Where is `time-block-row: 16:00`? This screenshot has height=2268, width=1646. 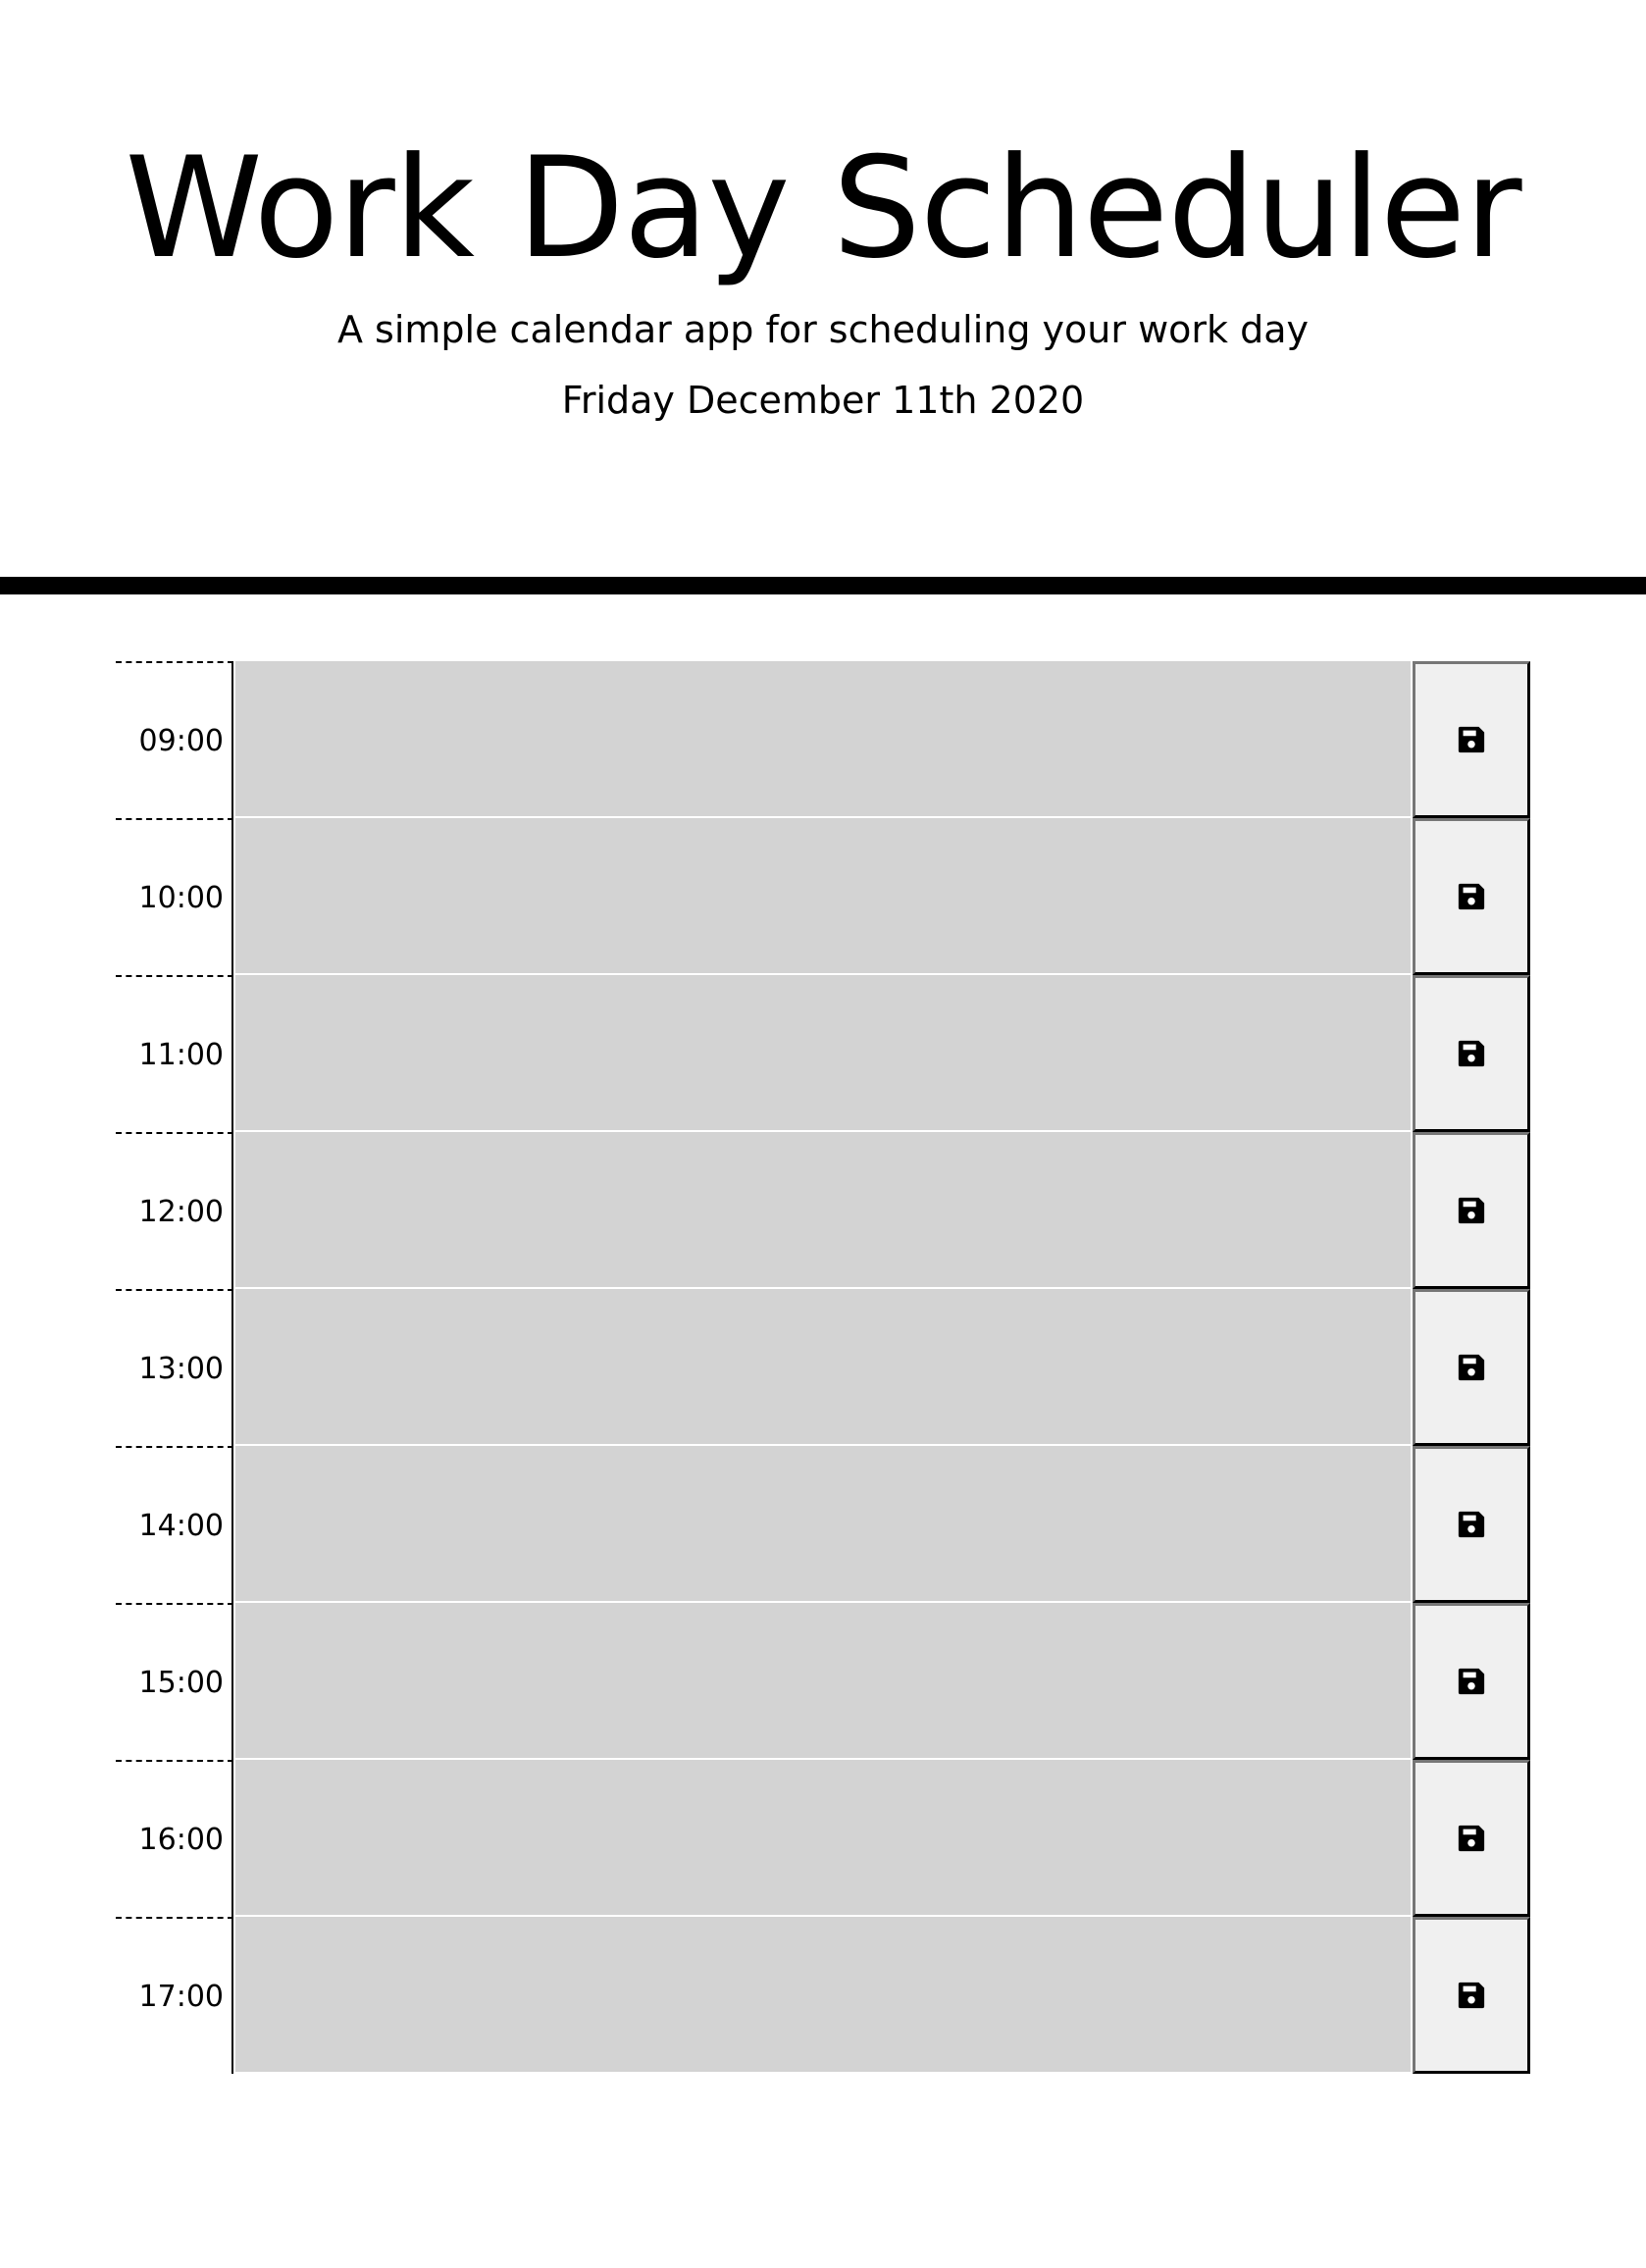 time-block-row: 16:00 is located at coordinates (823, 1838).